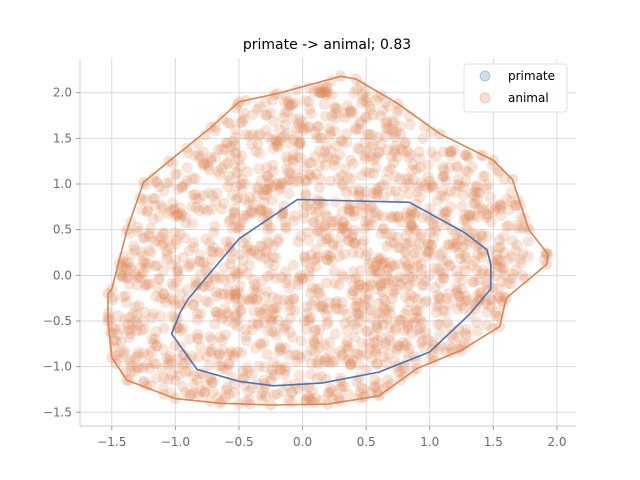 The height and width of the screenshot is (480, 640). I want to click on y-tick-label: 0.5, so click(62, 230).